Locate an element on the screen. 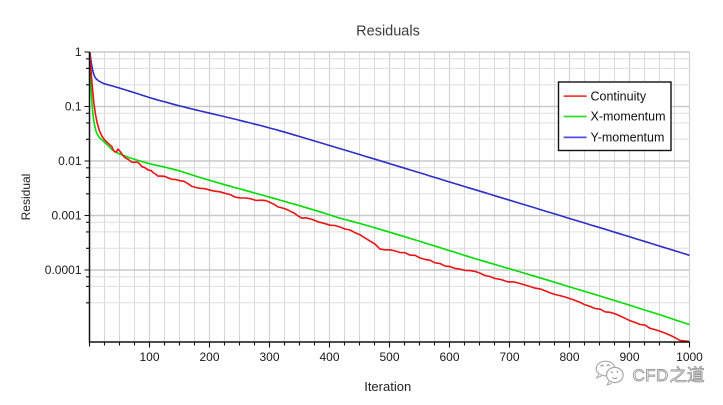  svg-text: 700 is located at coordinates (509, 357).